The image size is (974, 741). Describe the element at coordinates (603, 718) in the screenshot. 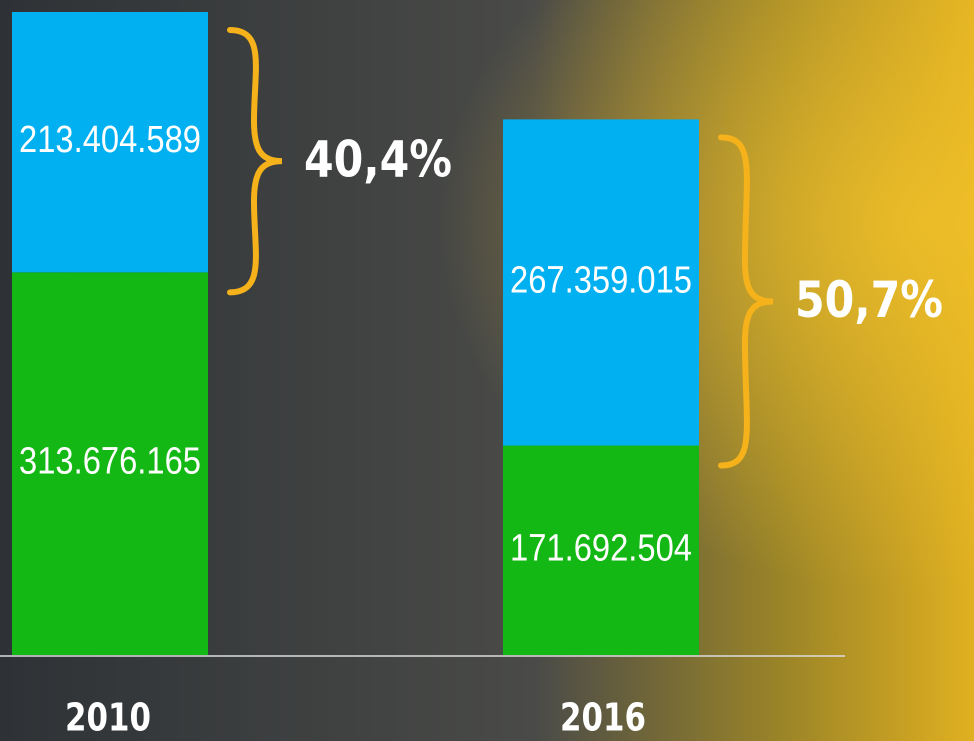

I see `x-tick-label: 2016` at that location.